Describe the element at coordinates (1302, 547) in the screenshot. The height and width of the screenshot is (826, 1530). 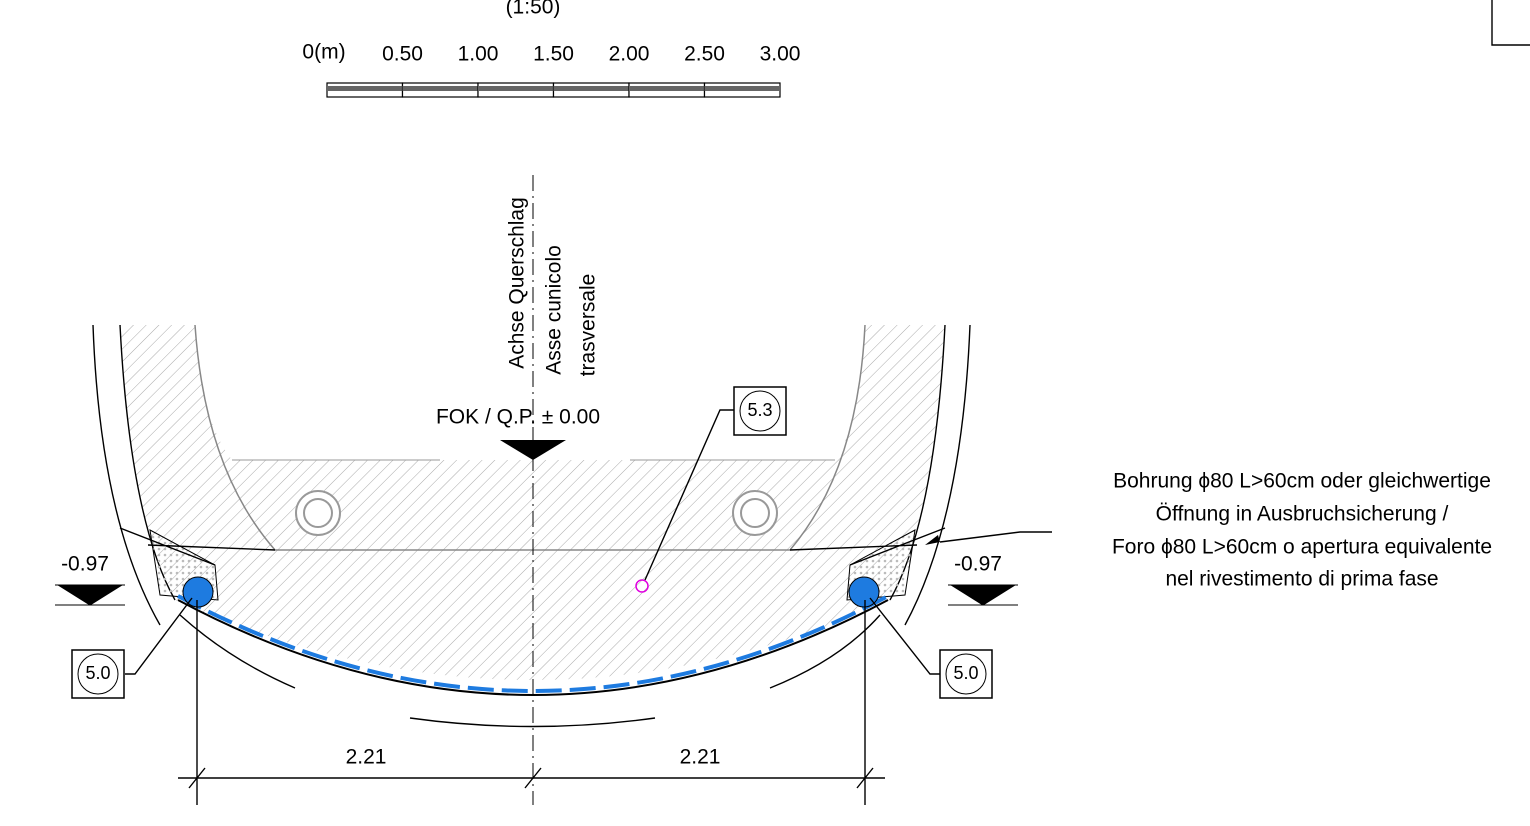
I see `note: Foro ϕ80 L>60cm o apertura equivalente` at that location.